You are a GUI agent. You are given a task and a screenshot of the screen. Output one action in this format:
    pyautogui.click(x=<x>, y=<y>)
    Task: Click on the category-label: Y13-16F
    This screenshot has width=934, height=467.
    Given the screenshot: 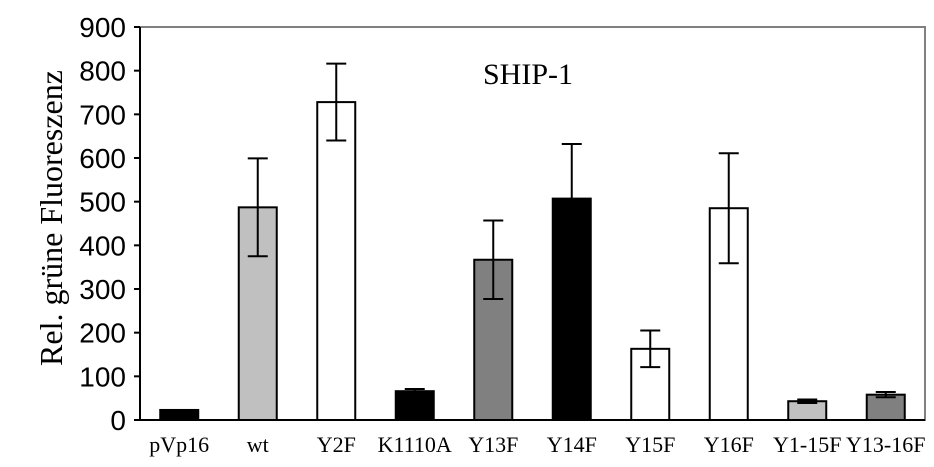 What is the action you would take?
    pyautogui.click(x=885, y=444)
    